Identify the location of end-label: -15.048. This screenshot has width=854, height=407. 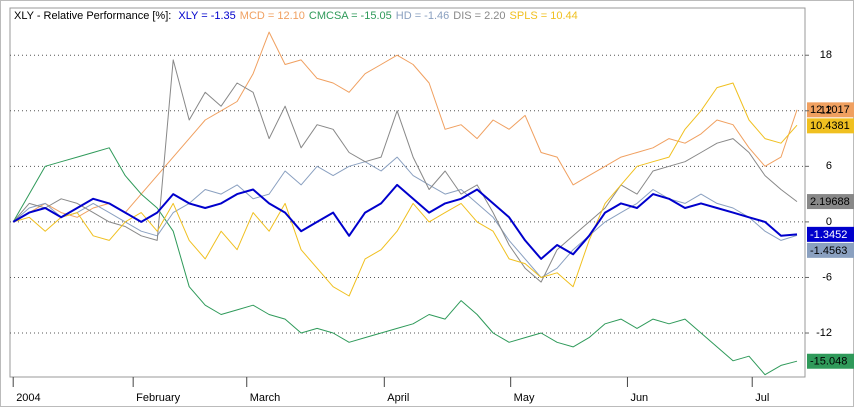
(828, 362).